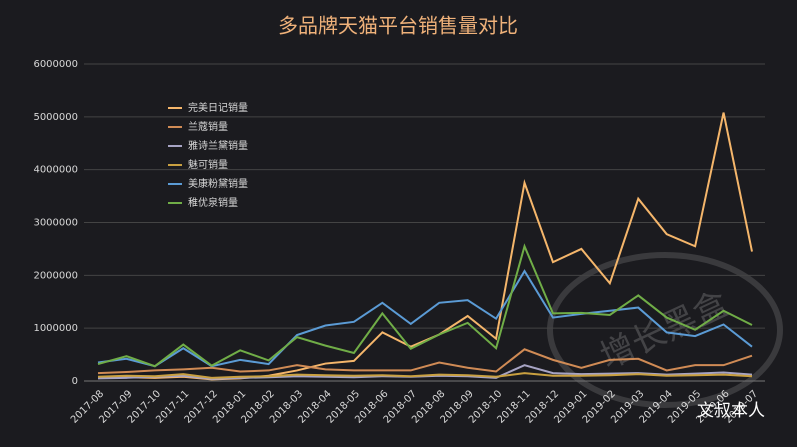 This screenshot has width=797, height=447. What do you see at coordinates (55, 328) in the screenshot?
I see `y-tick-label: 1000000` at bounding box center [55, 328].